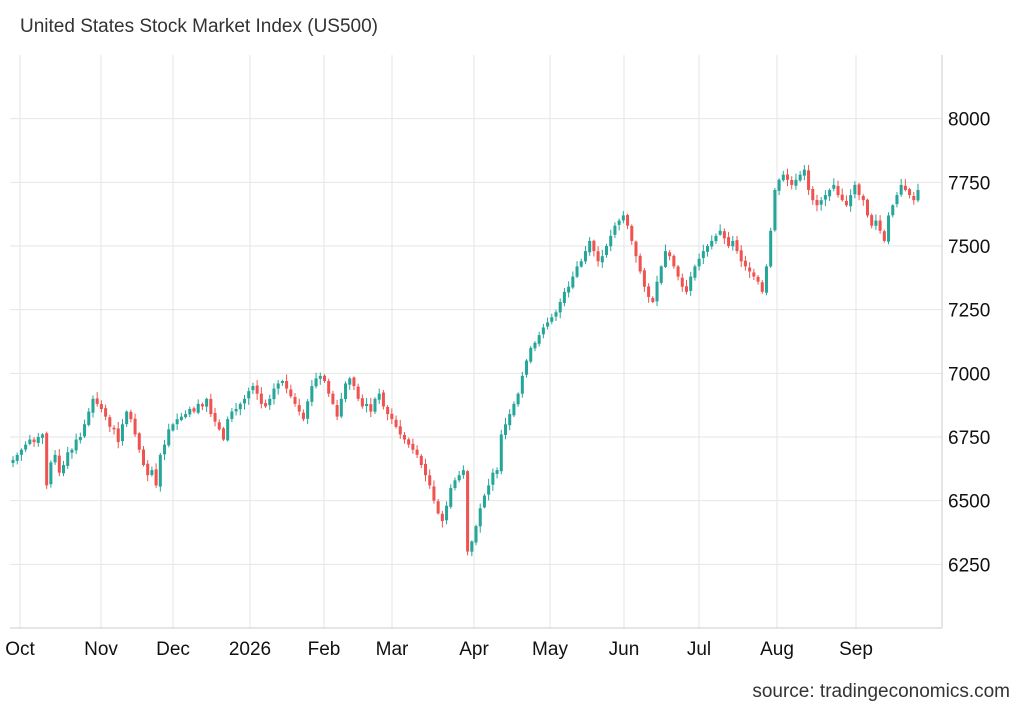 This screenshot has width=1024, height=710. Describe the element at coordinates (474, 649) in the screenshot. I see `x-tick-label: Apr` at that location.